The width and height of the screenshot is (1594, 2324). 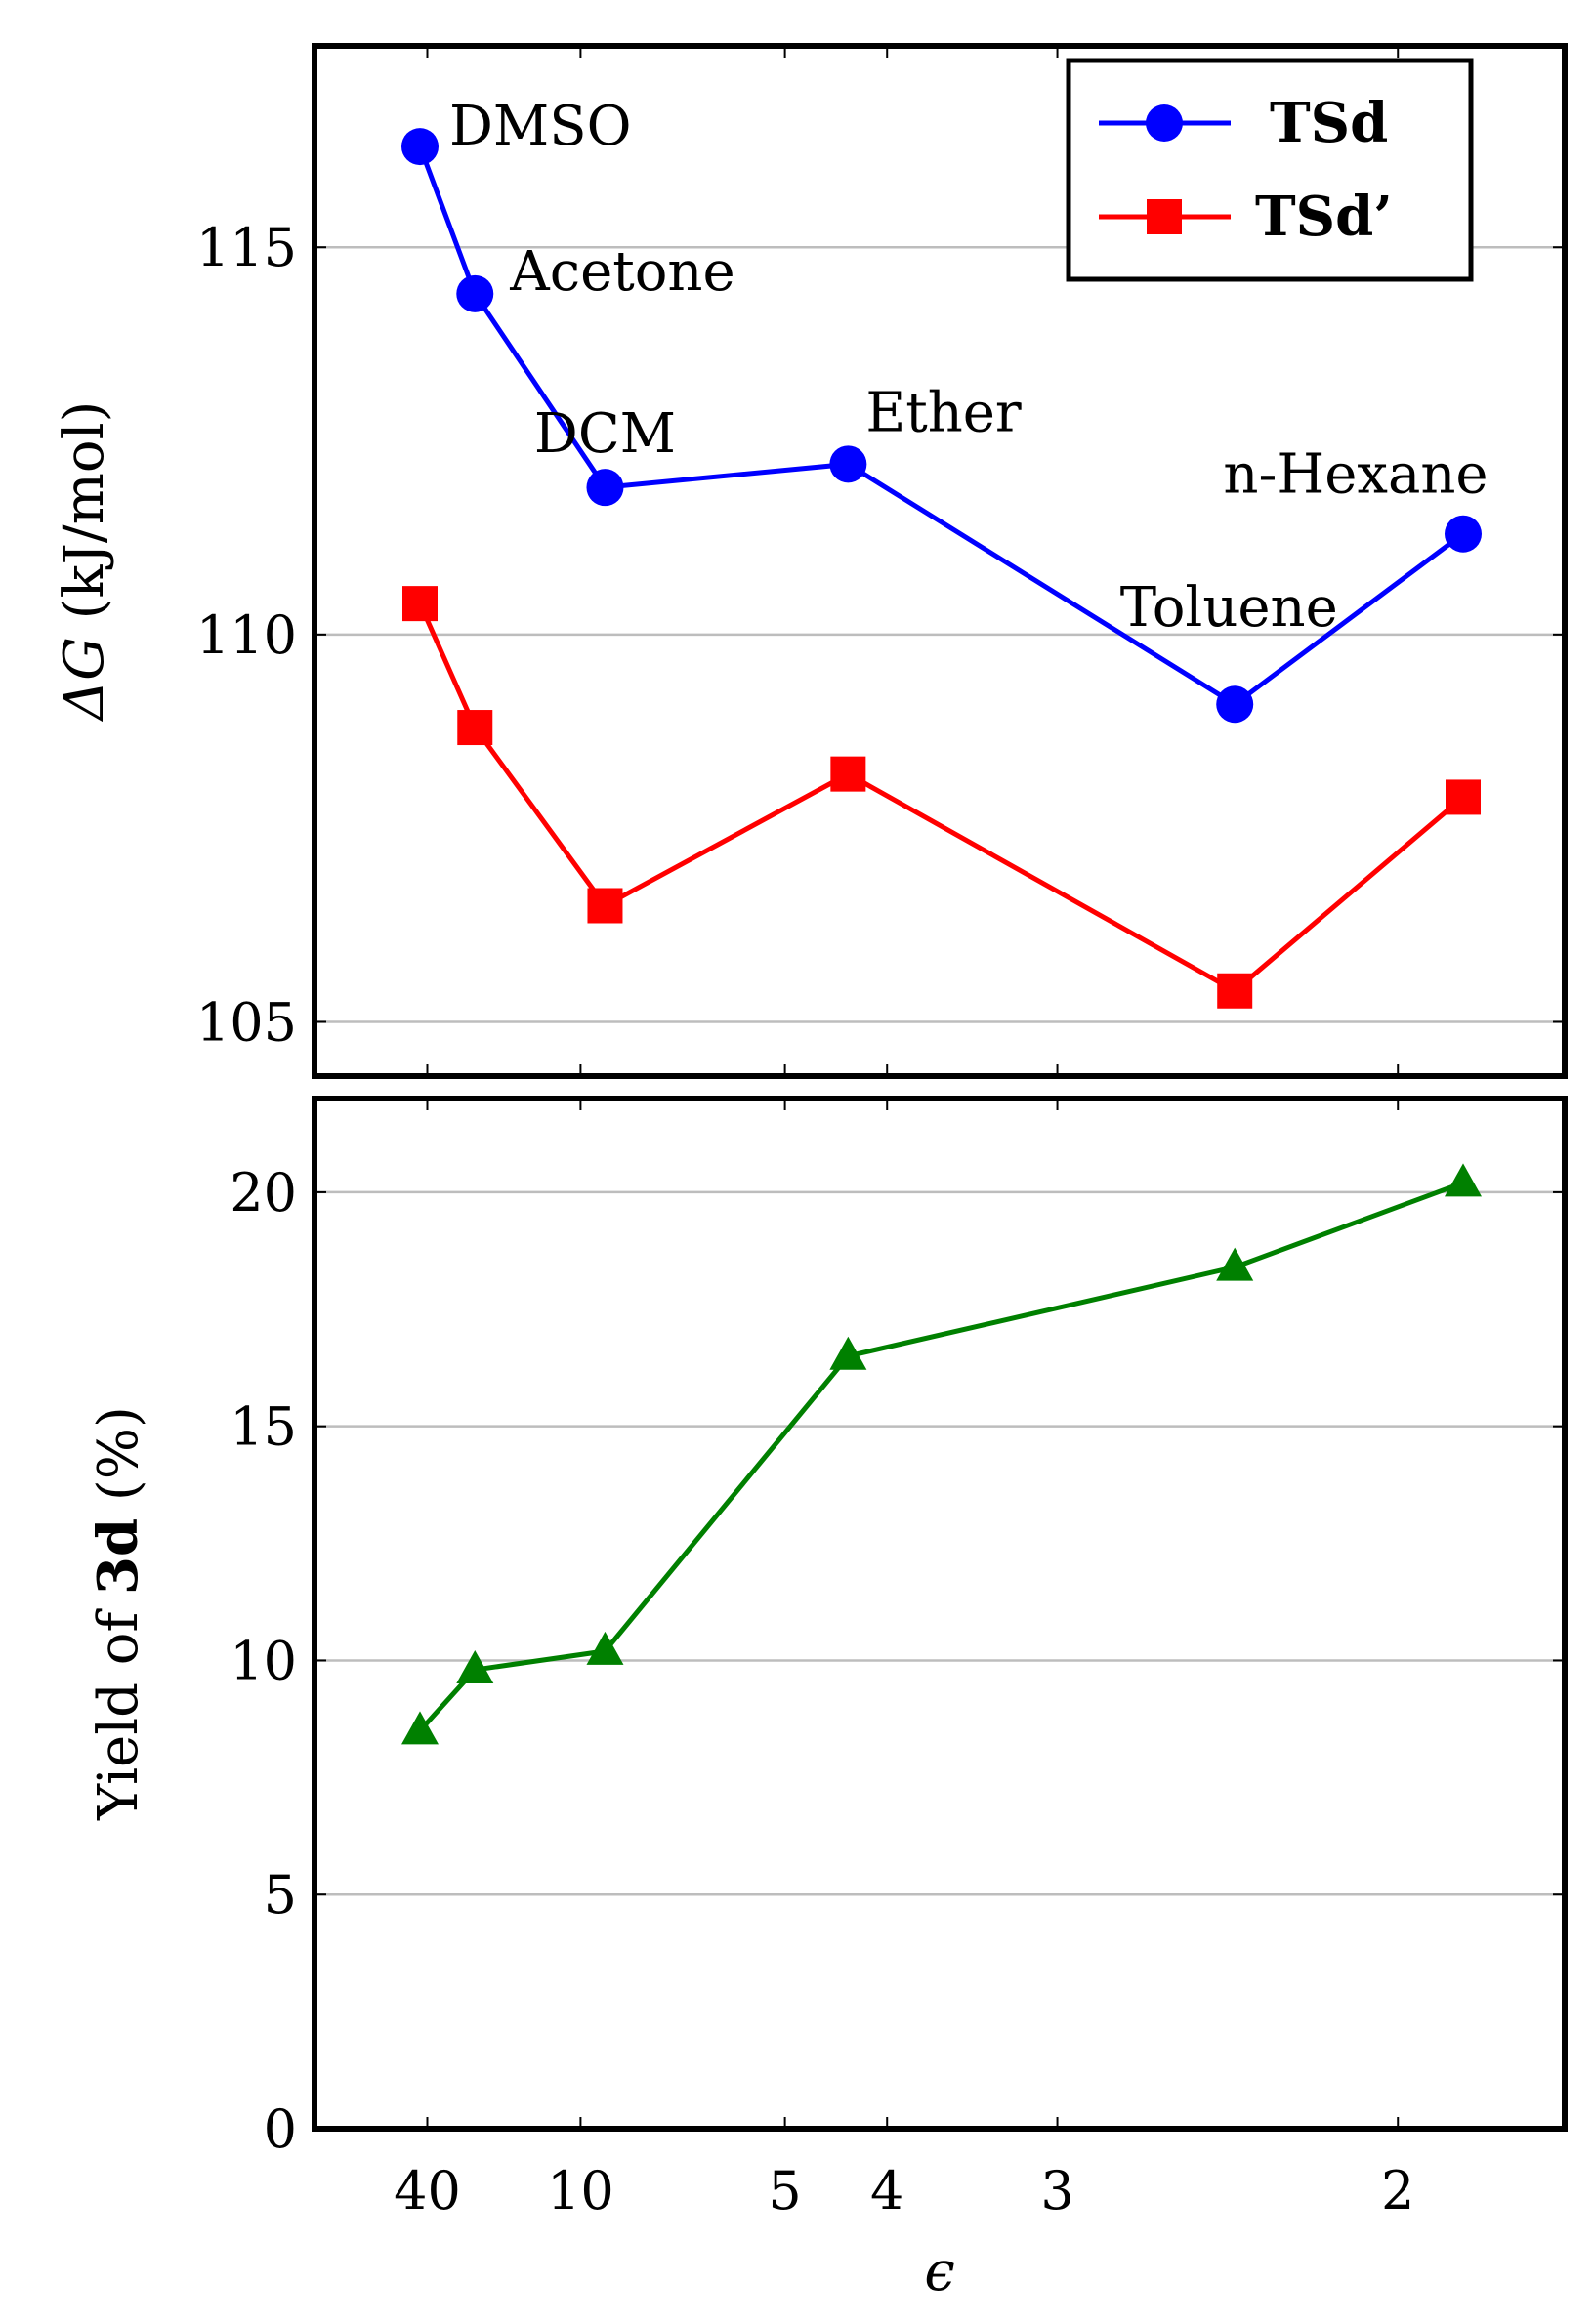 What do you see at coordinates (1229, 608) in the screenshot?
I see `solvent-label: Toluene` at bounding box center [1229, 608].